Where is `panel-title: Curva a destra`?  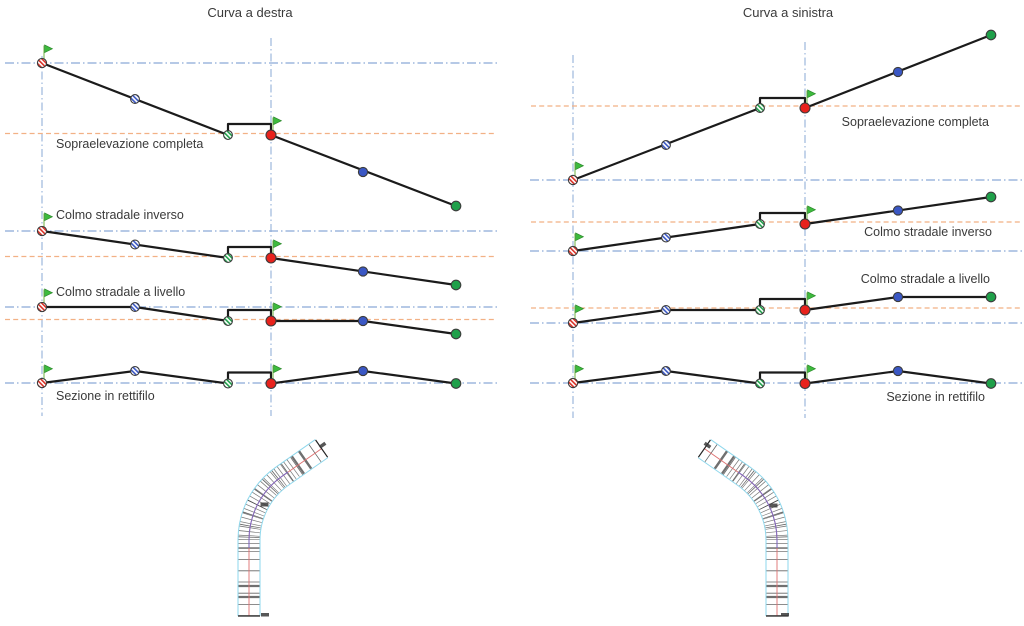
panel-title: Curva a destra is located at coordinates (250, 12).